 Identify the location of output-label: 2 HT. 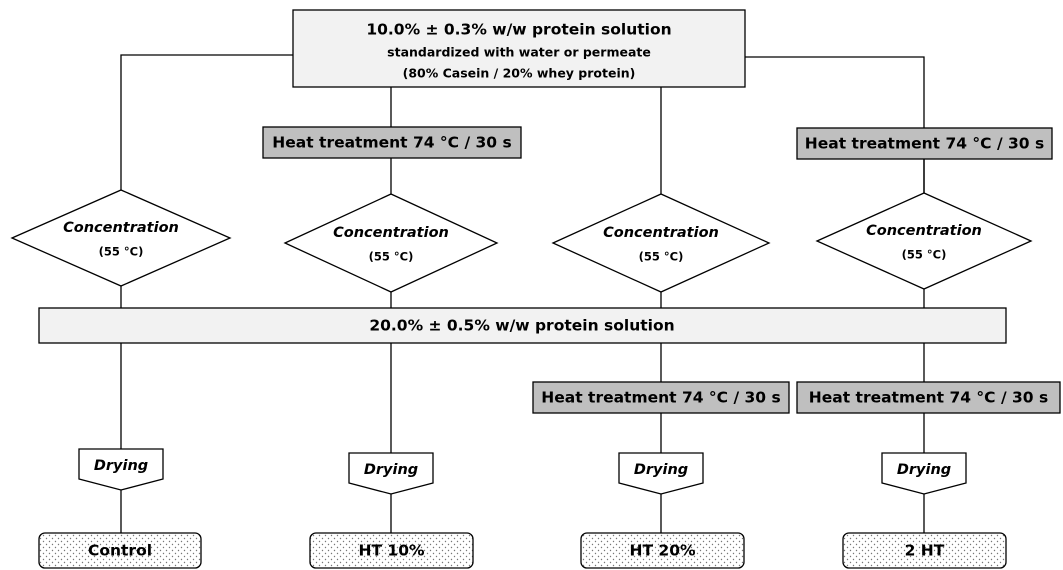
(925, 551).